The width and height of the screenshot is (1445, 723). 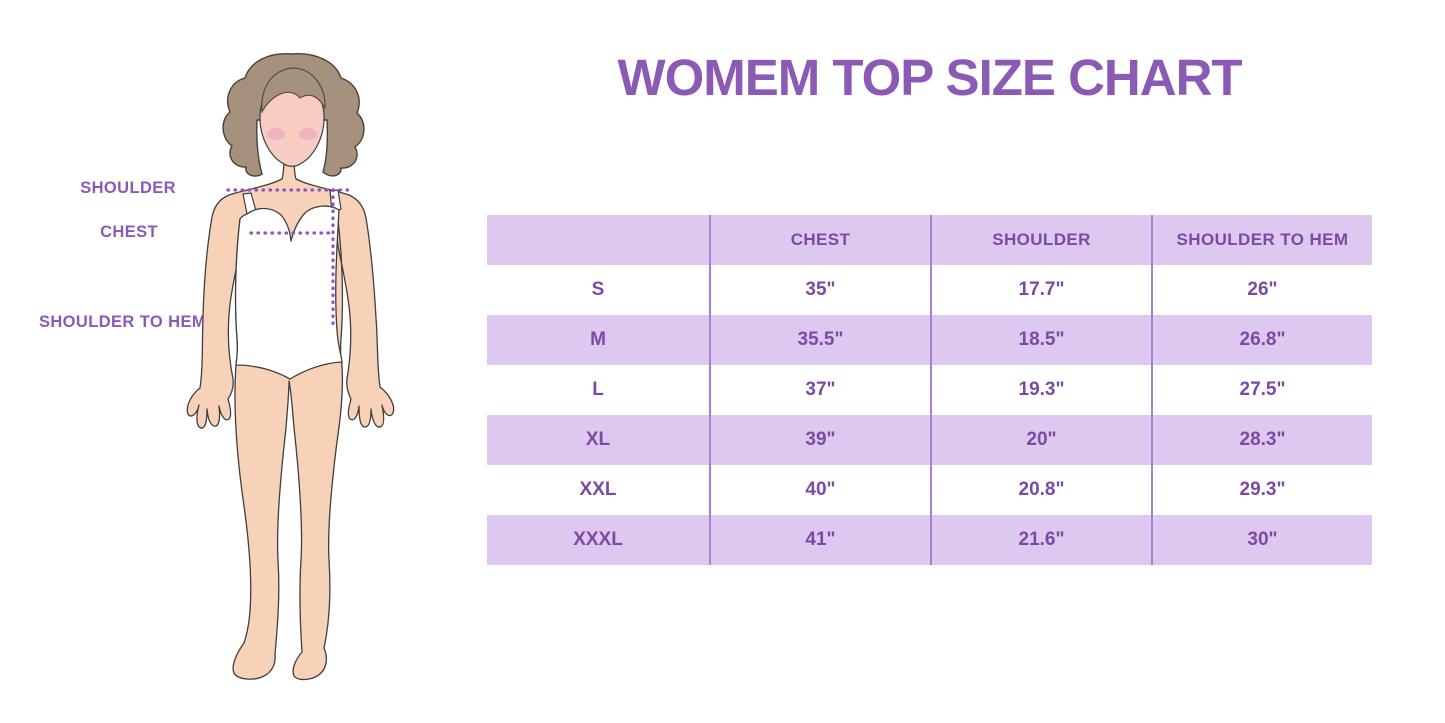 I want to click on shoulder-to-hem-label: SHOULDER TO HEM, so click(x=122, y=322).